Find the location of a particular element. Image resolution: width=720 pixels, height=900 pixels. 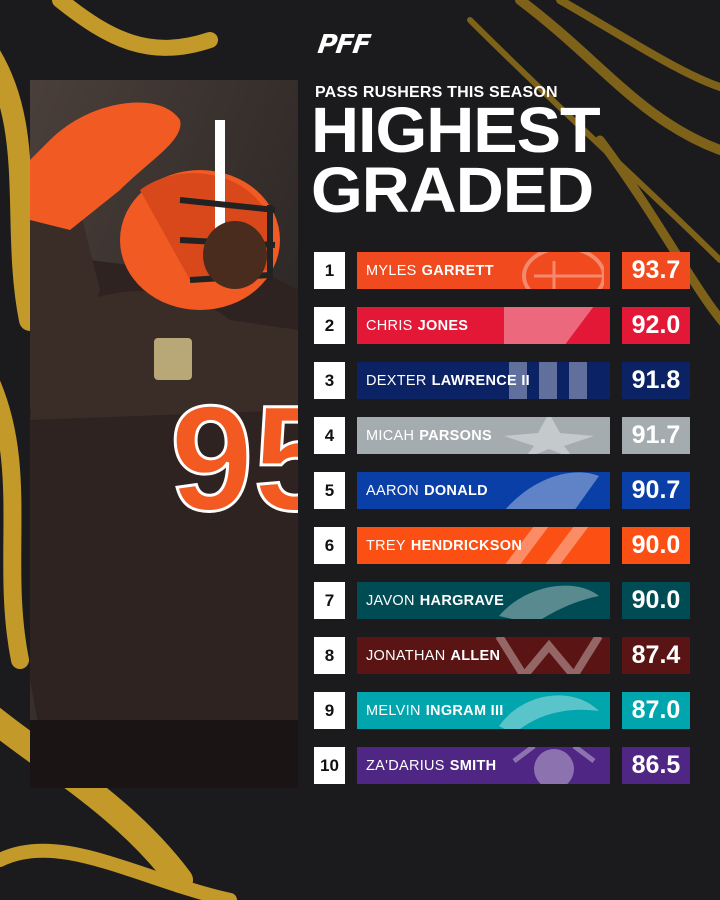

player-name-bar: TREY HENDRICKSON is located at coordinates (483, 545).